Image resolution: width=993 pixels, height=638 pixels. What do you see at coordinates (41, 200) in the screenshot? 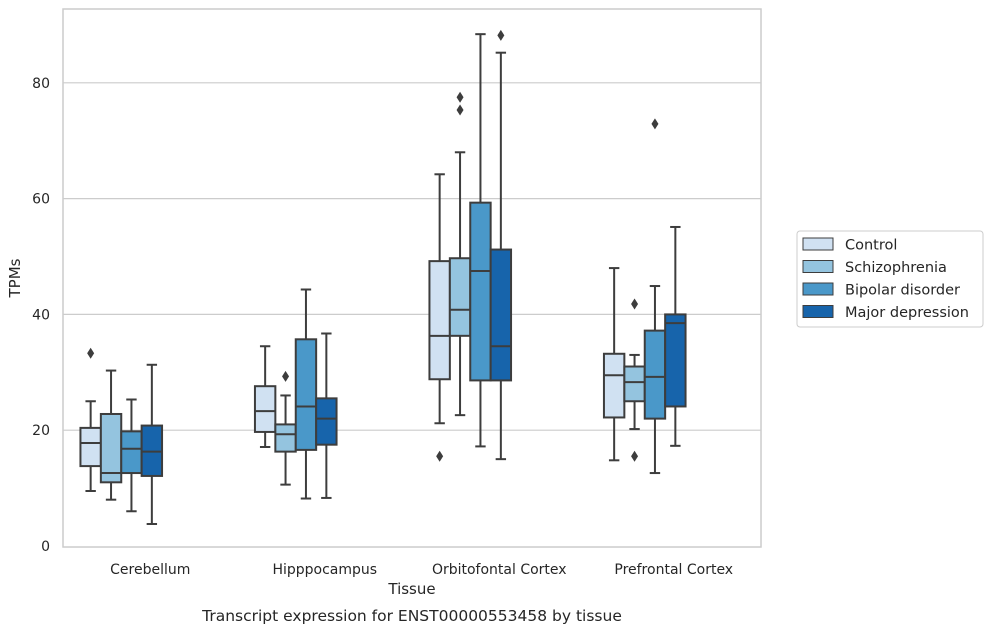
I see `y-tick-label: 60` at bounding box center [41, 200].